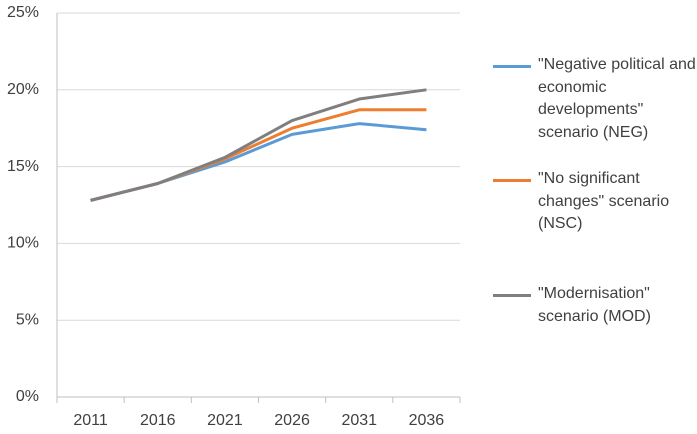 The image size is (697, 434). Describe the element at coordinates (23, 12) in the screenshot. I see `y-tick-label: 25%` at that location.